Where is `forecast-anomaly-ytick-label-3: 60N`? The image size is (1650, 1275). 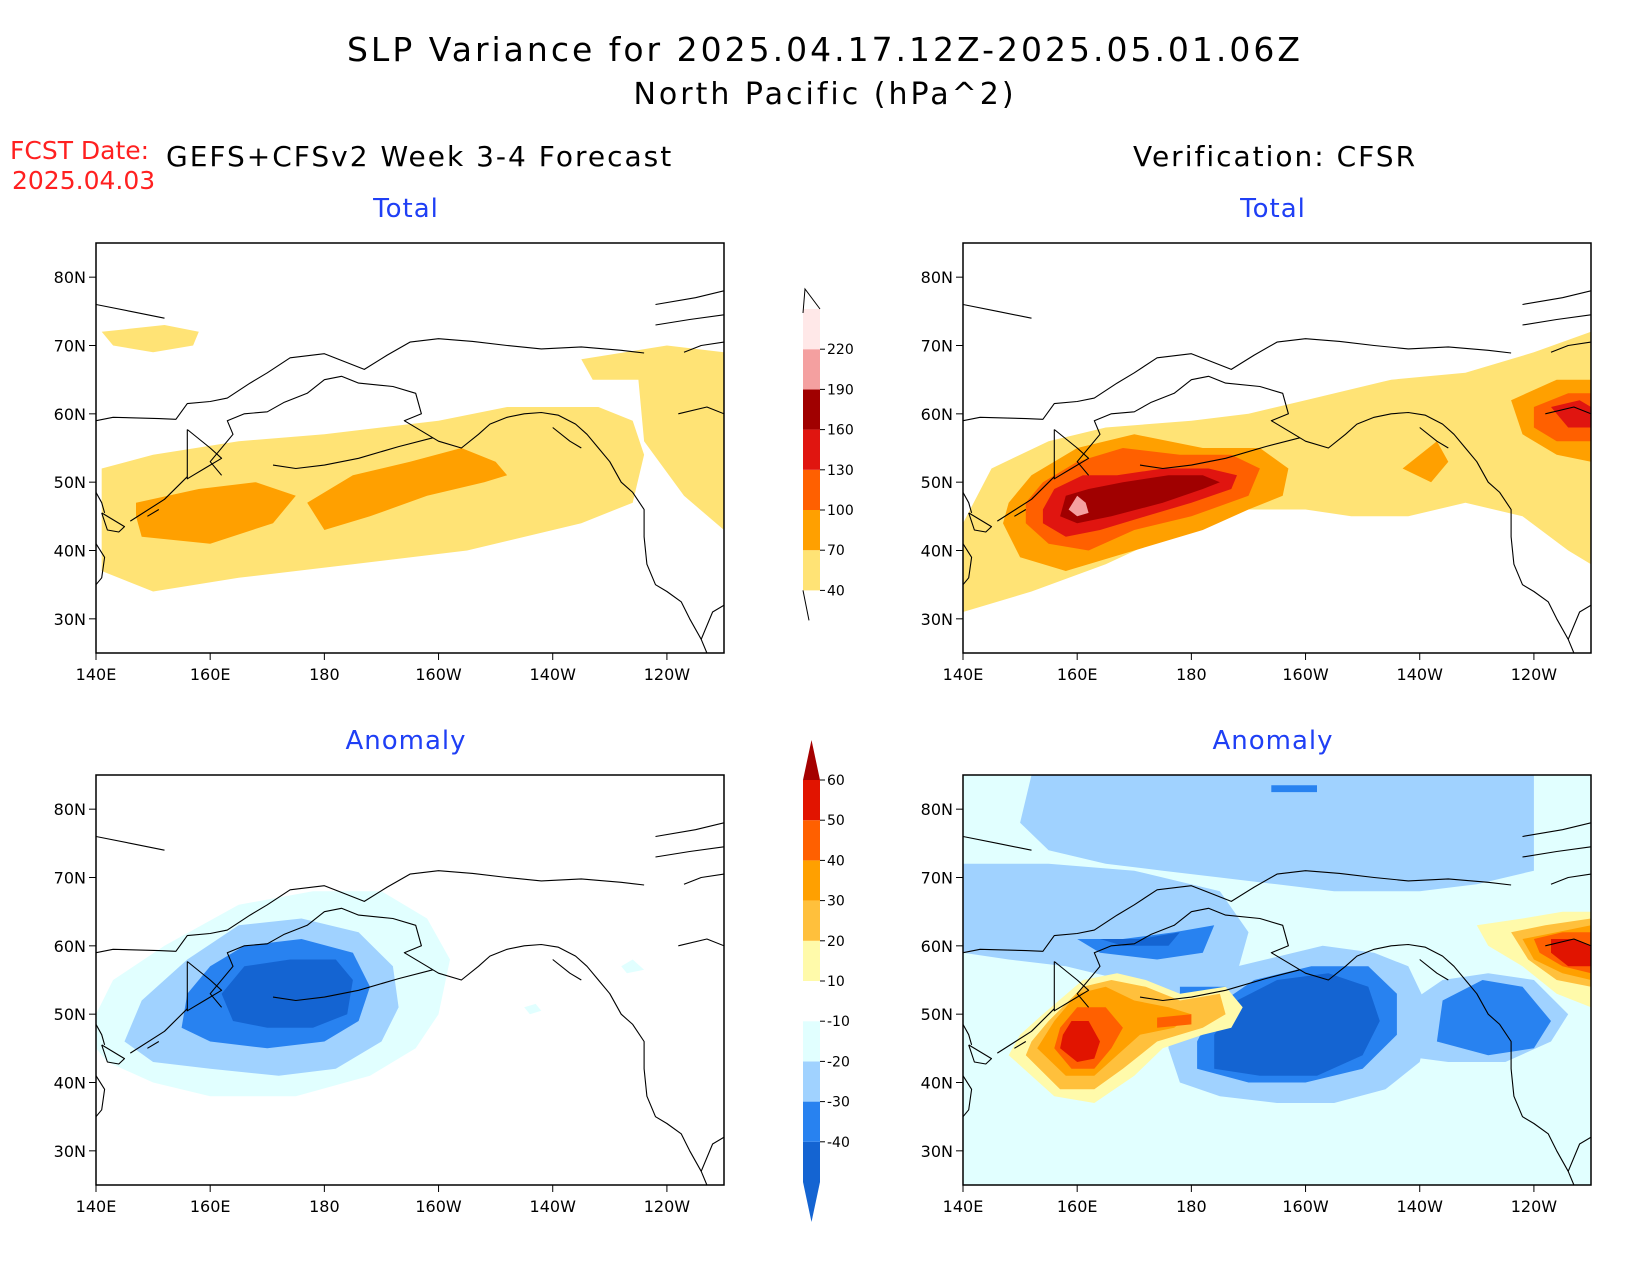 forecast-anomaly-ytick-label-3: 60N is located at coordinates (70, 946).